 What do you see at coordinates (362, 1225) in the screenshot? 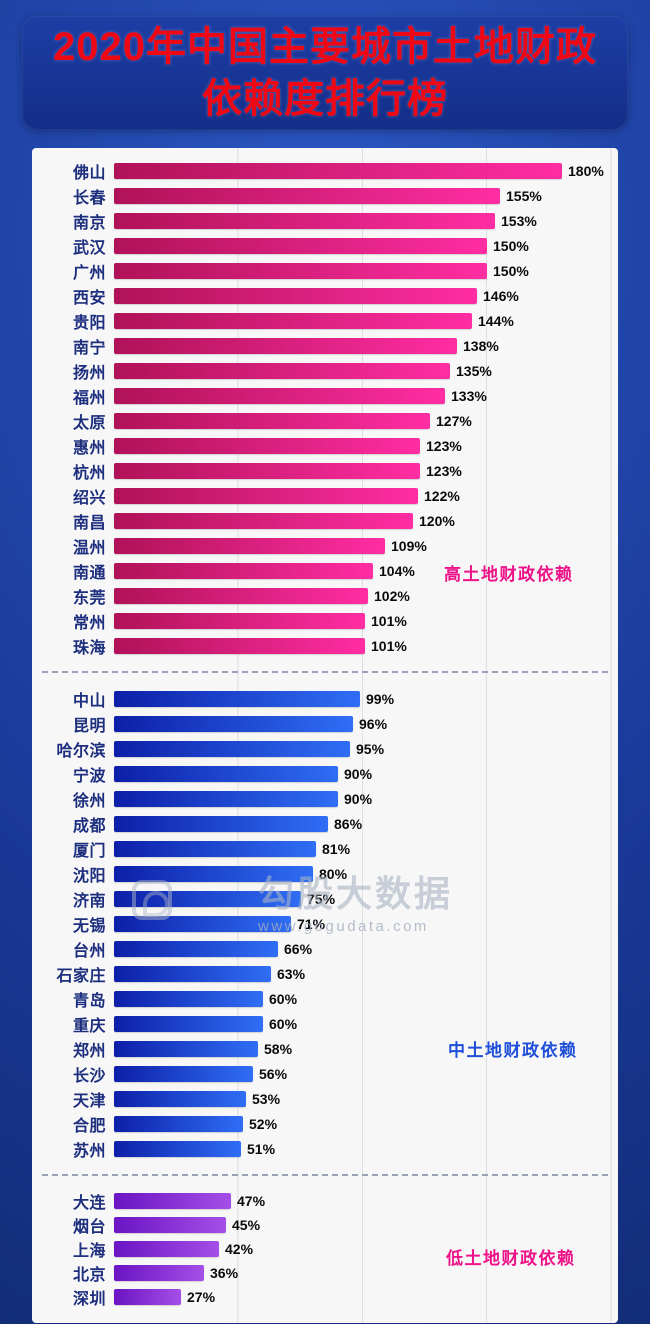
I see `bar-zone: 45%` at bounding box center [362, 1225].